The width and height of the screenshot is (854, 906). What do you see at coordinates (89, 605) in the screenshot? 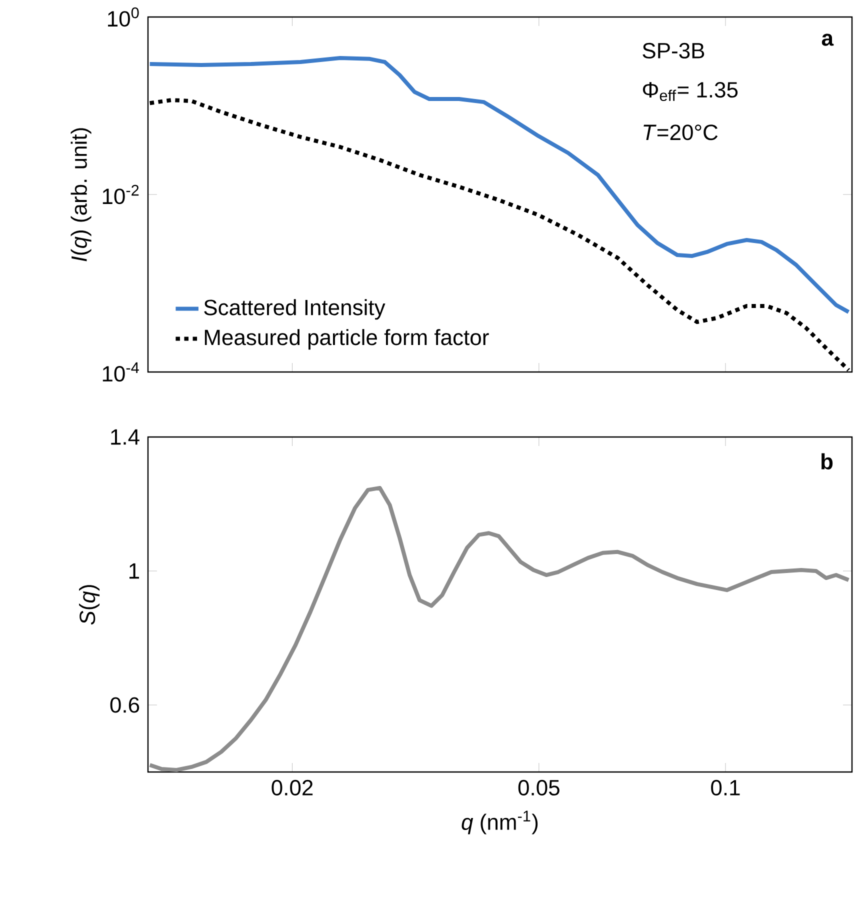
I see `y-axis-title: S(q)` at bounding box center [89, 605].